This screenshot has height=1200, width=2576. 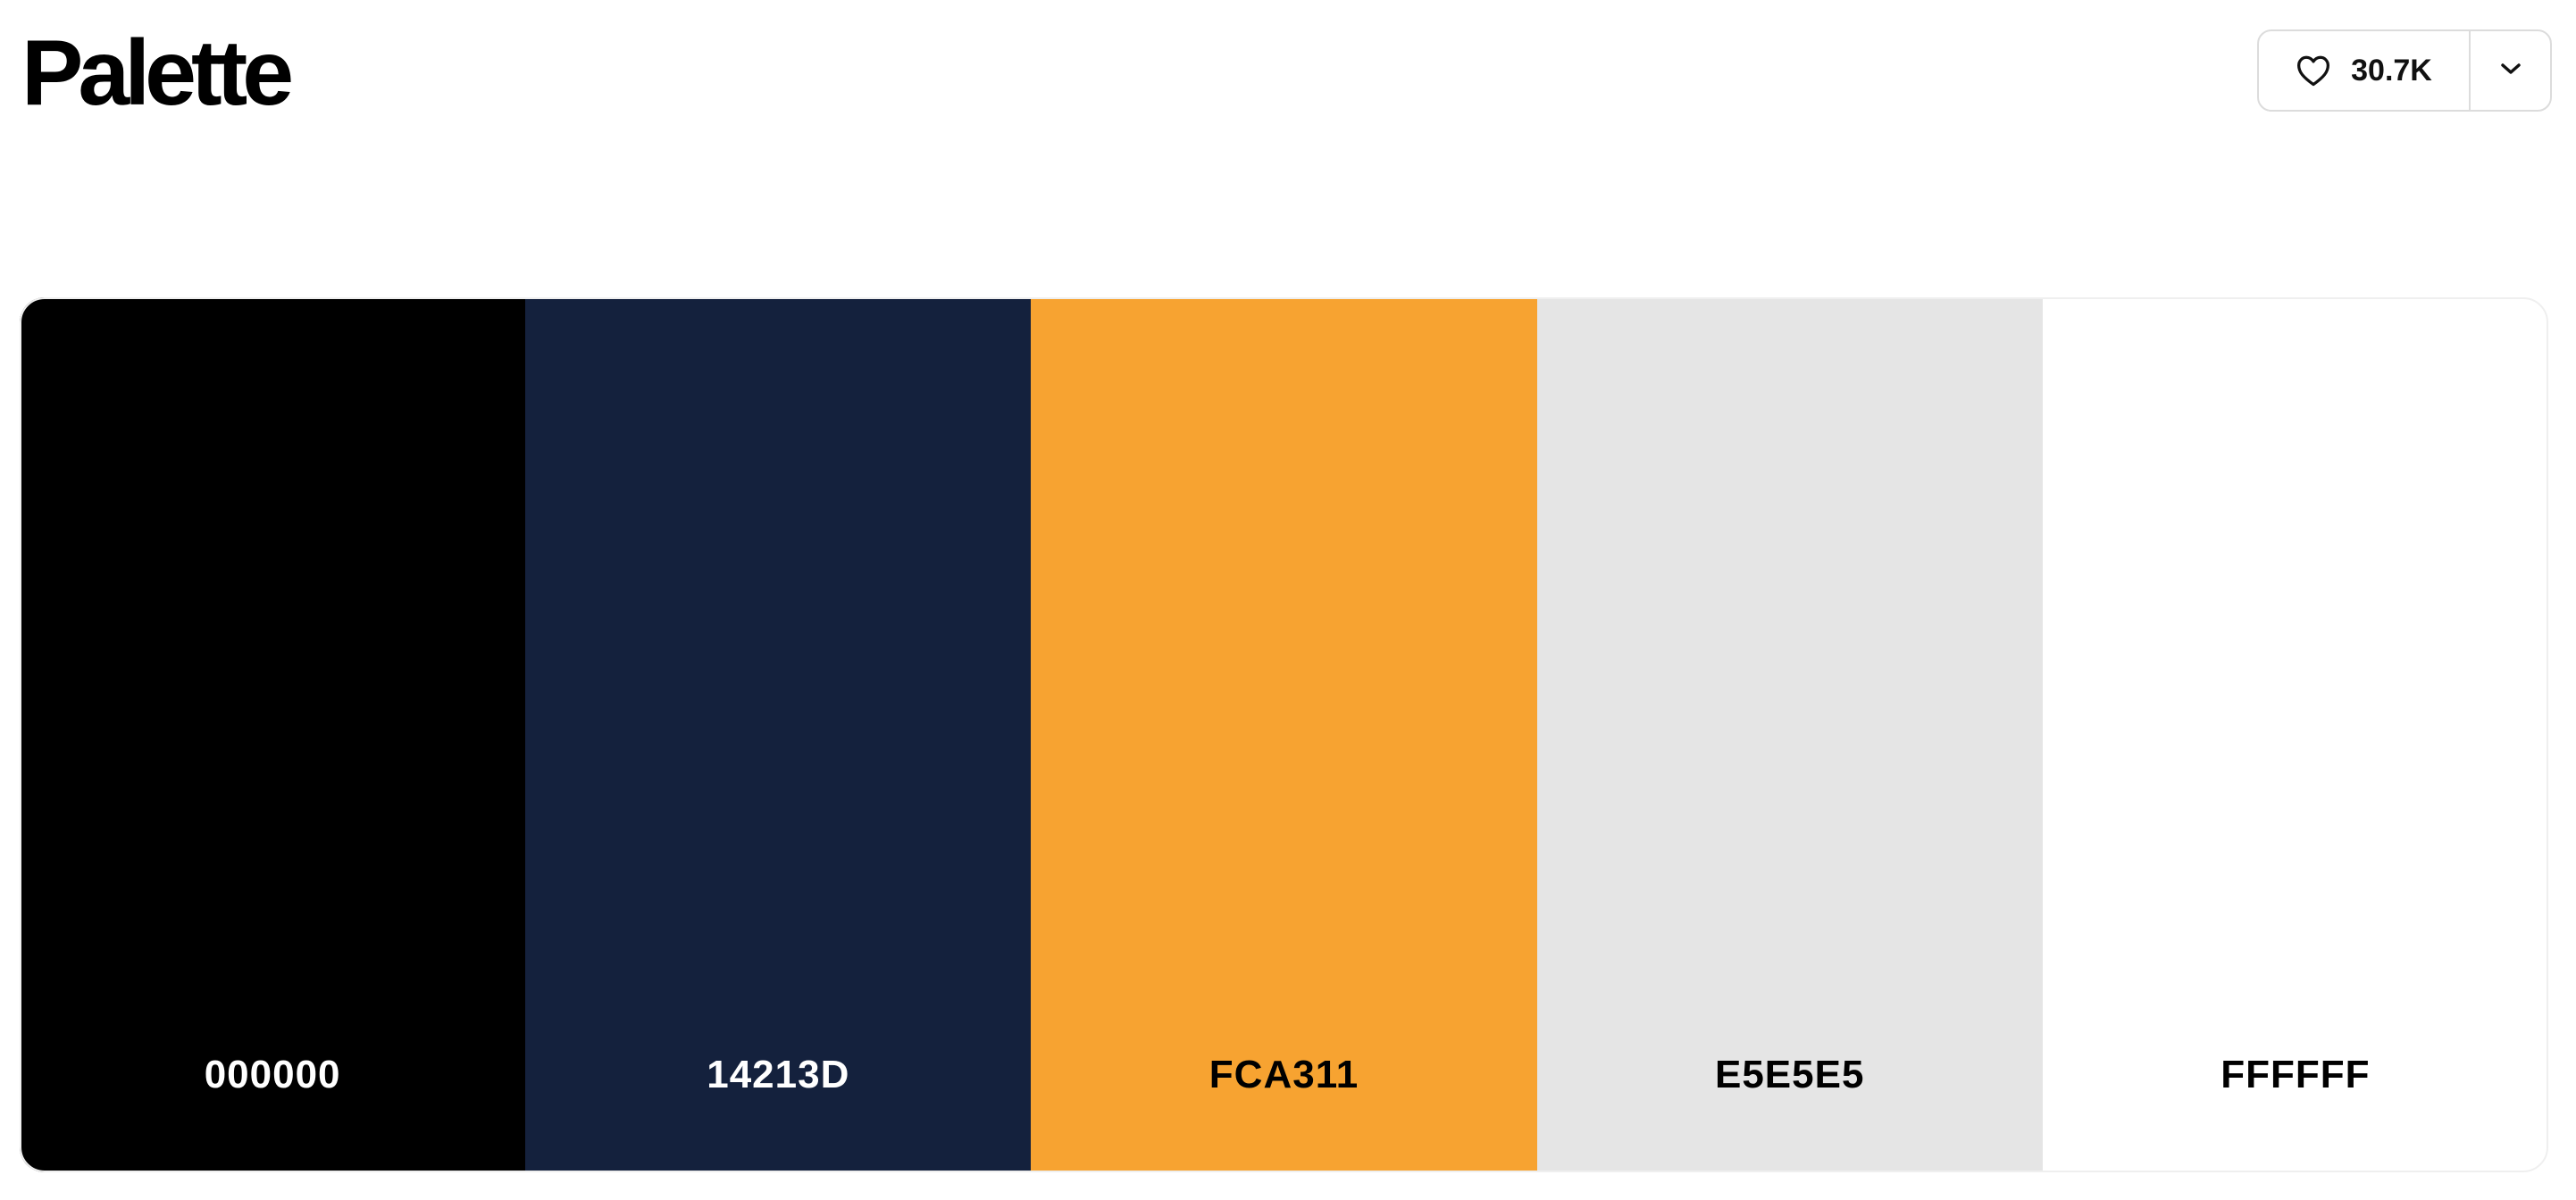 I want to click on heart-icon, so click(x=2314, y=71).